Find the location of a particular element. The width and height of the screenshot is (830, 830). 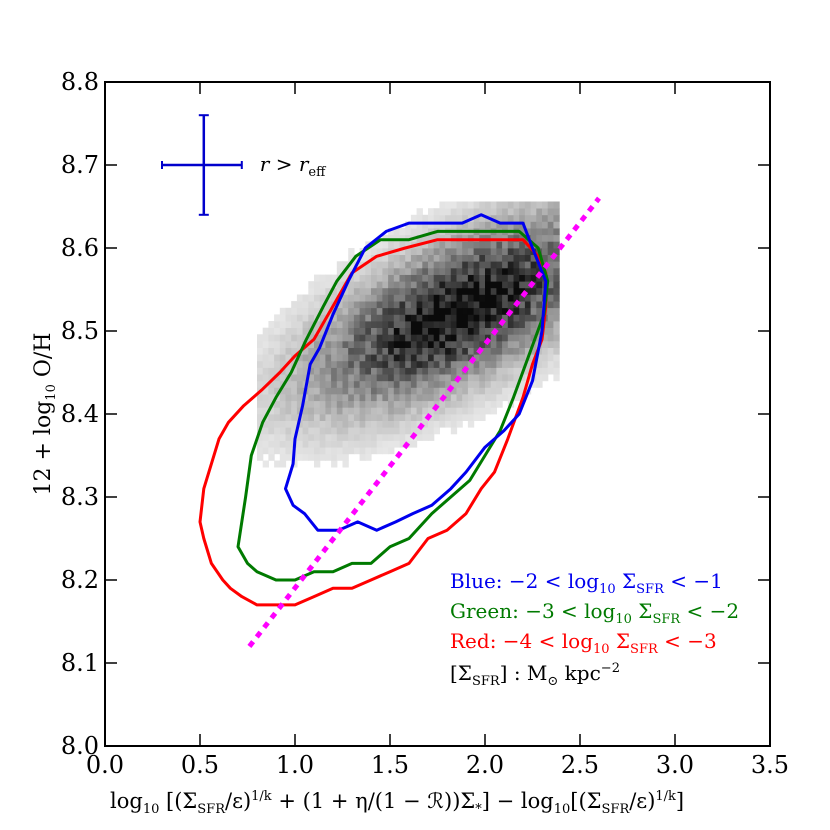

y-tick-label: 8.7 is located at coordinates (80, 165).